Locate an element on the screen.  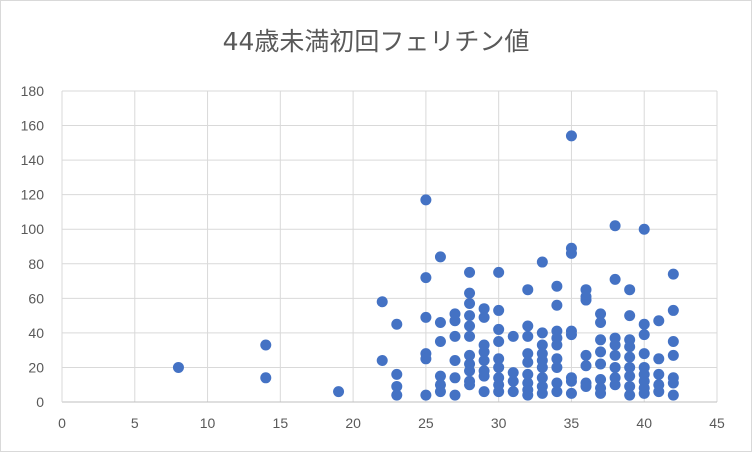
y-tick-label: 120 is located at coordinates (33, 195).